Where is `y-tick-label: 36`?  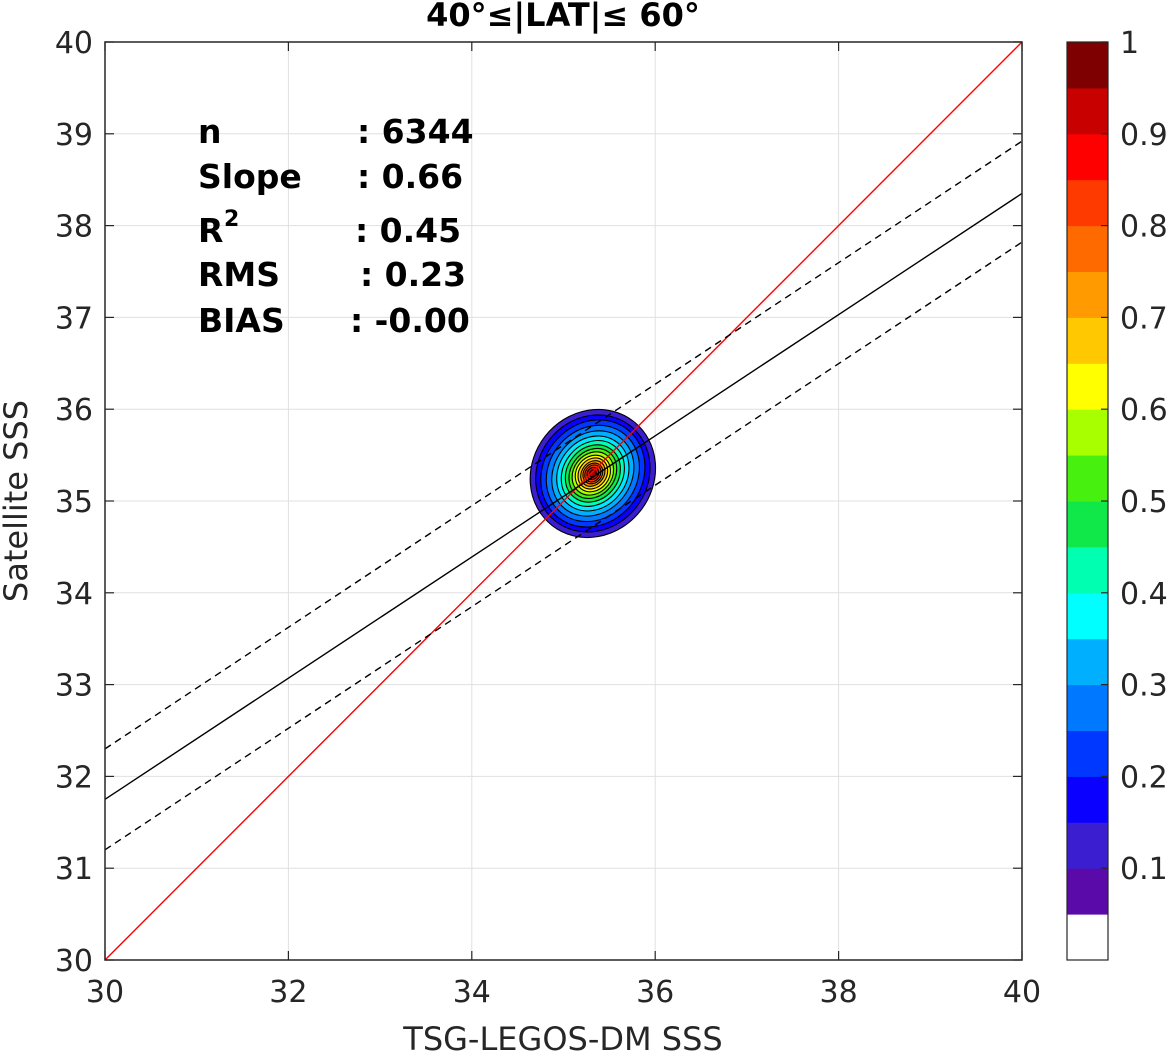 y-tick-label: 36 is located at coordinates (74, 410).